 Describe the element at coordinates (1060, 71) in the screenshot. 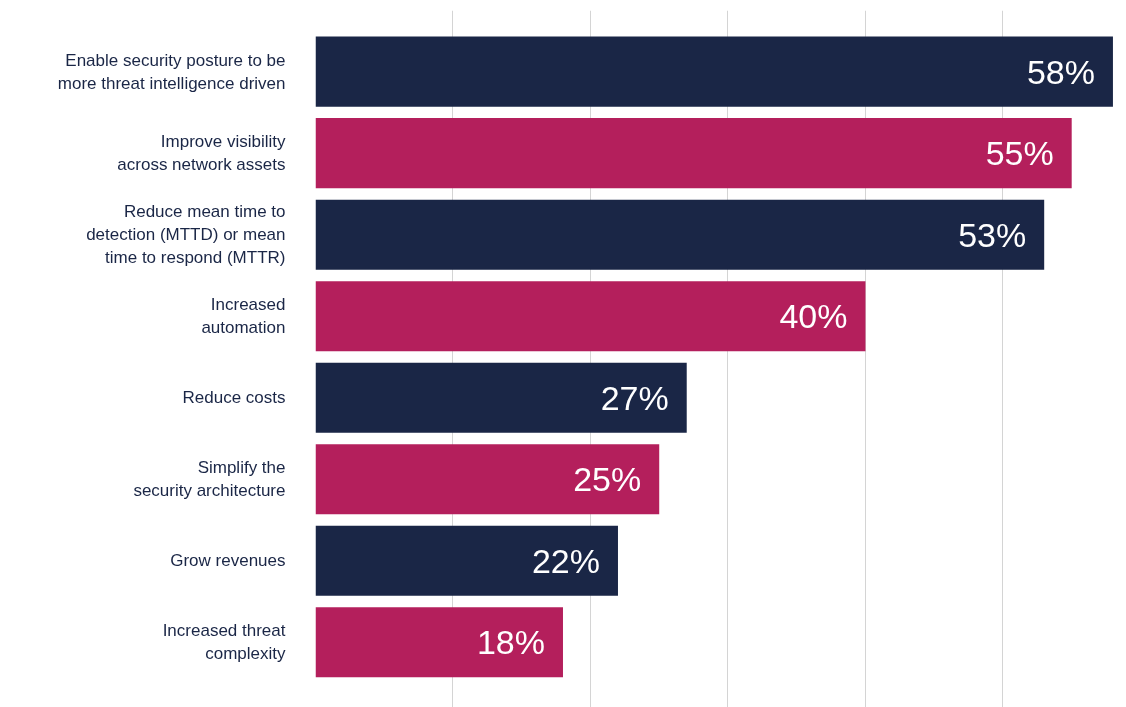

I see `data-label: 58%` at that location.